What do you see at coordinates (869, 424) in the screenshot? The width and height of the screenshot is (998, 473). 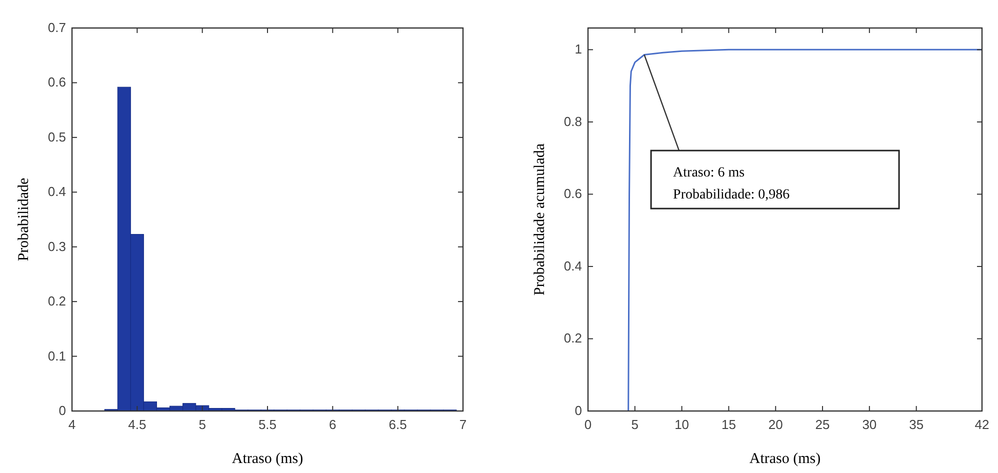 I see `x-tick-label: 30` at bounding box center [869, 424].